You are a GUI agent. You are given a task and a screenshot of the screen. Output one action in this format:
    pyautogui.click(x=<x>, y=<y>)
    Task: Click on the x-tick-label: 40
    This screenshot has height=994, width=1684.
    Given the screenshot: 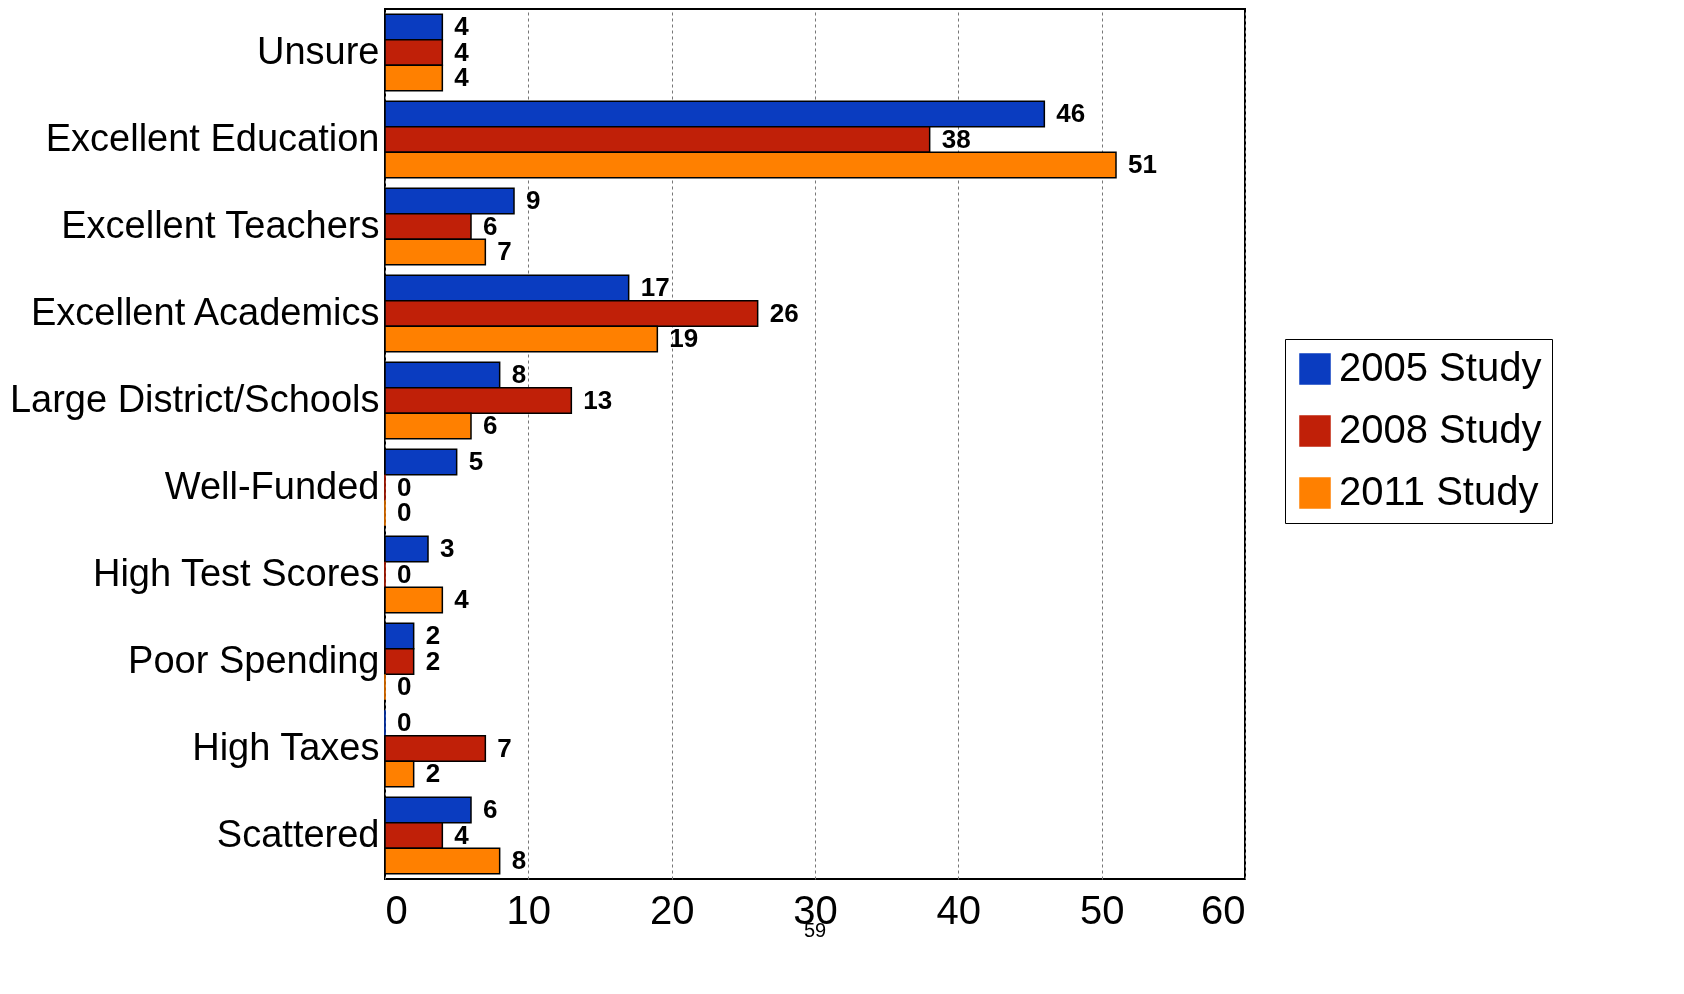 What is the action you would take?
    pyautogui.click(x=959, y=909)
    